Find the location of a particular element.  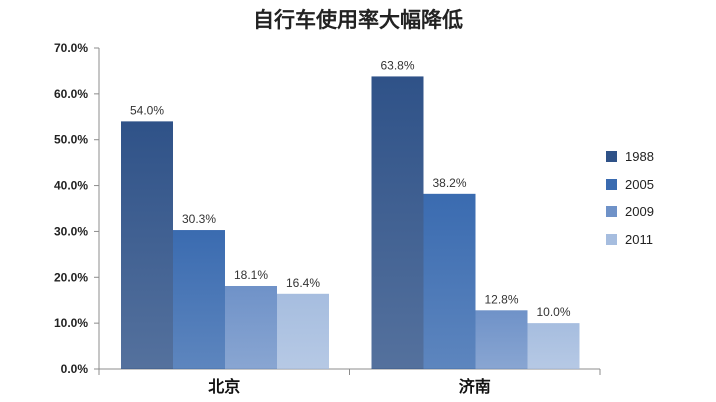

legend-item: 2009 is located at coordinates (630, 212).